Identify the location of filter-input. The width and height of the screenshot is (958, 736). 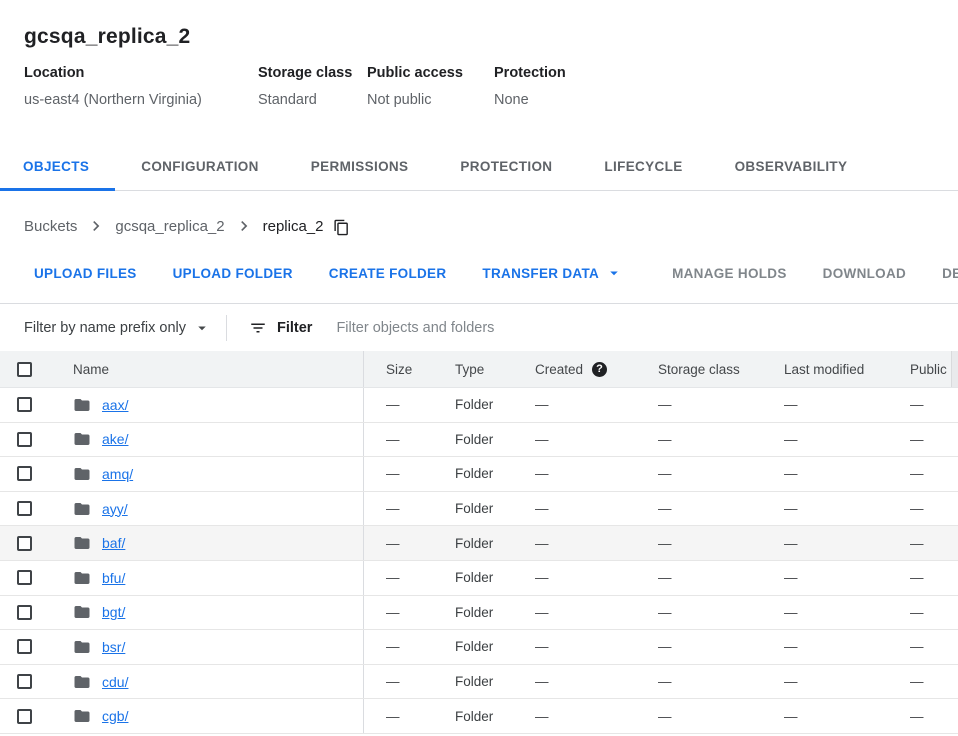
(646, 327).